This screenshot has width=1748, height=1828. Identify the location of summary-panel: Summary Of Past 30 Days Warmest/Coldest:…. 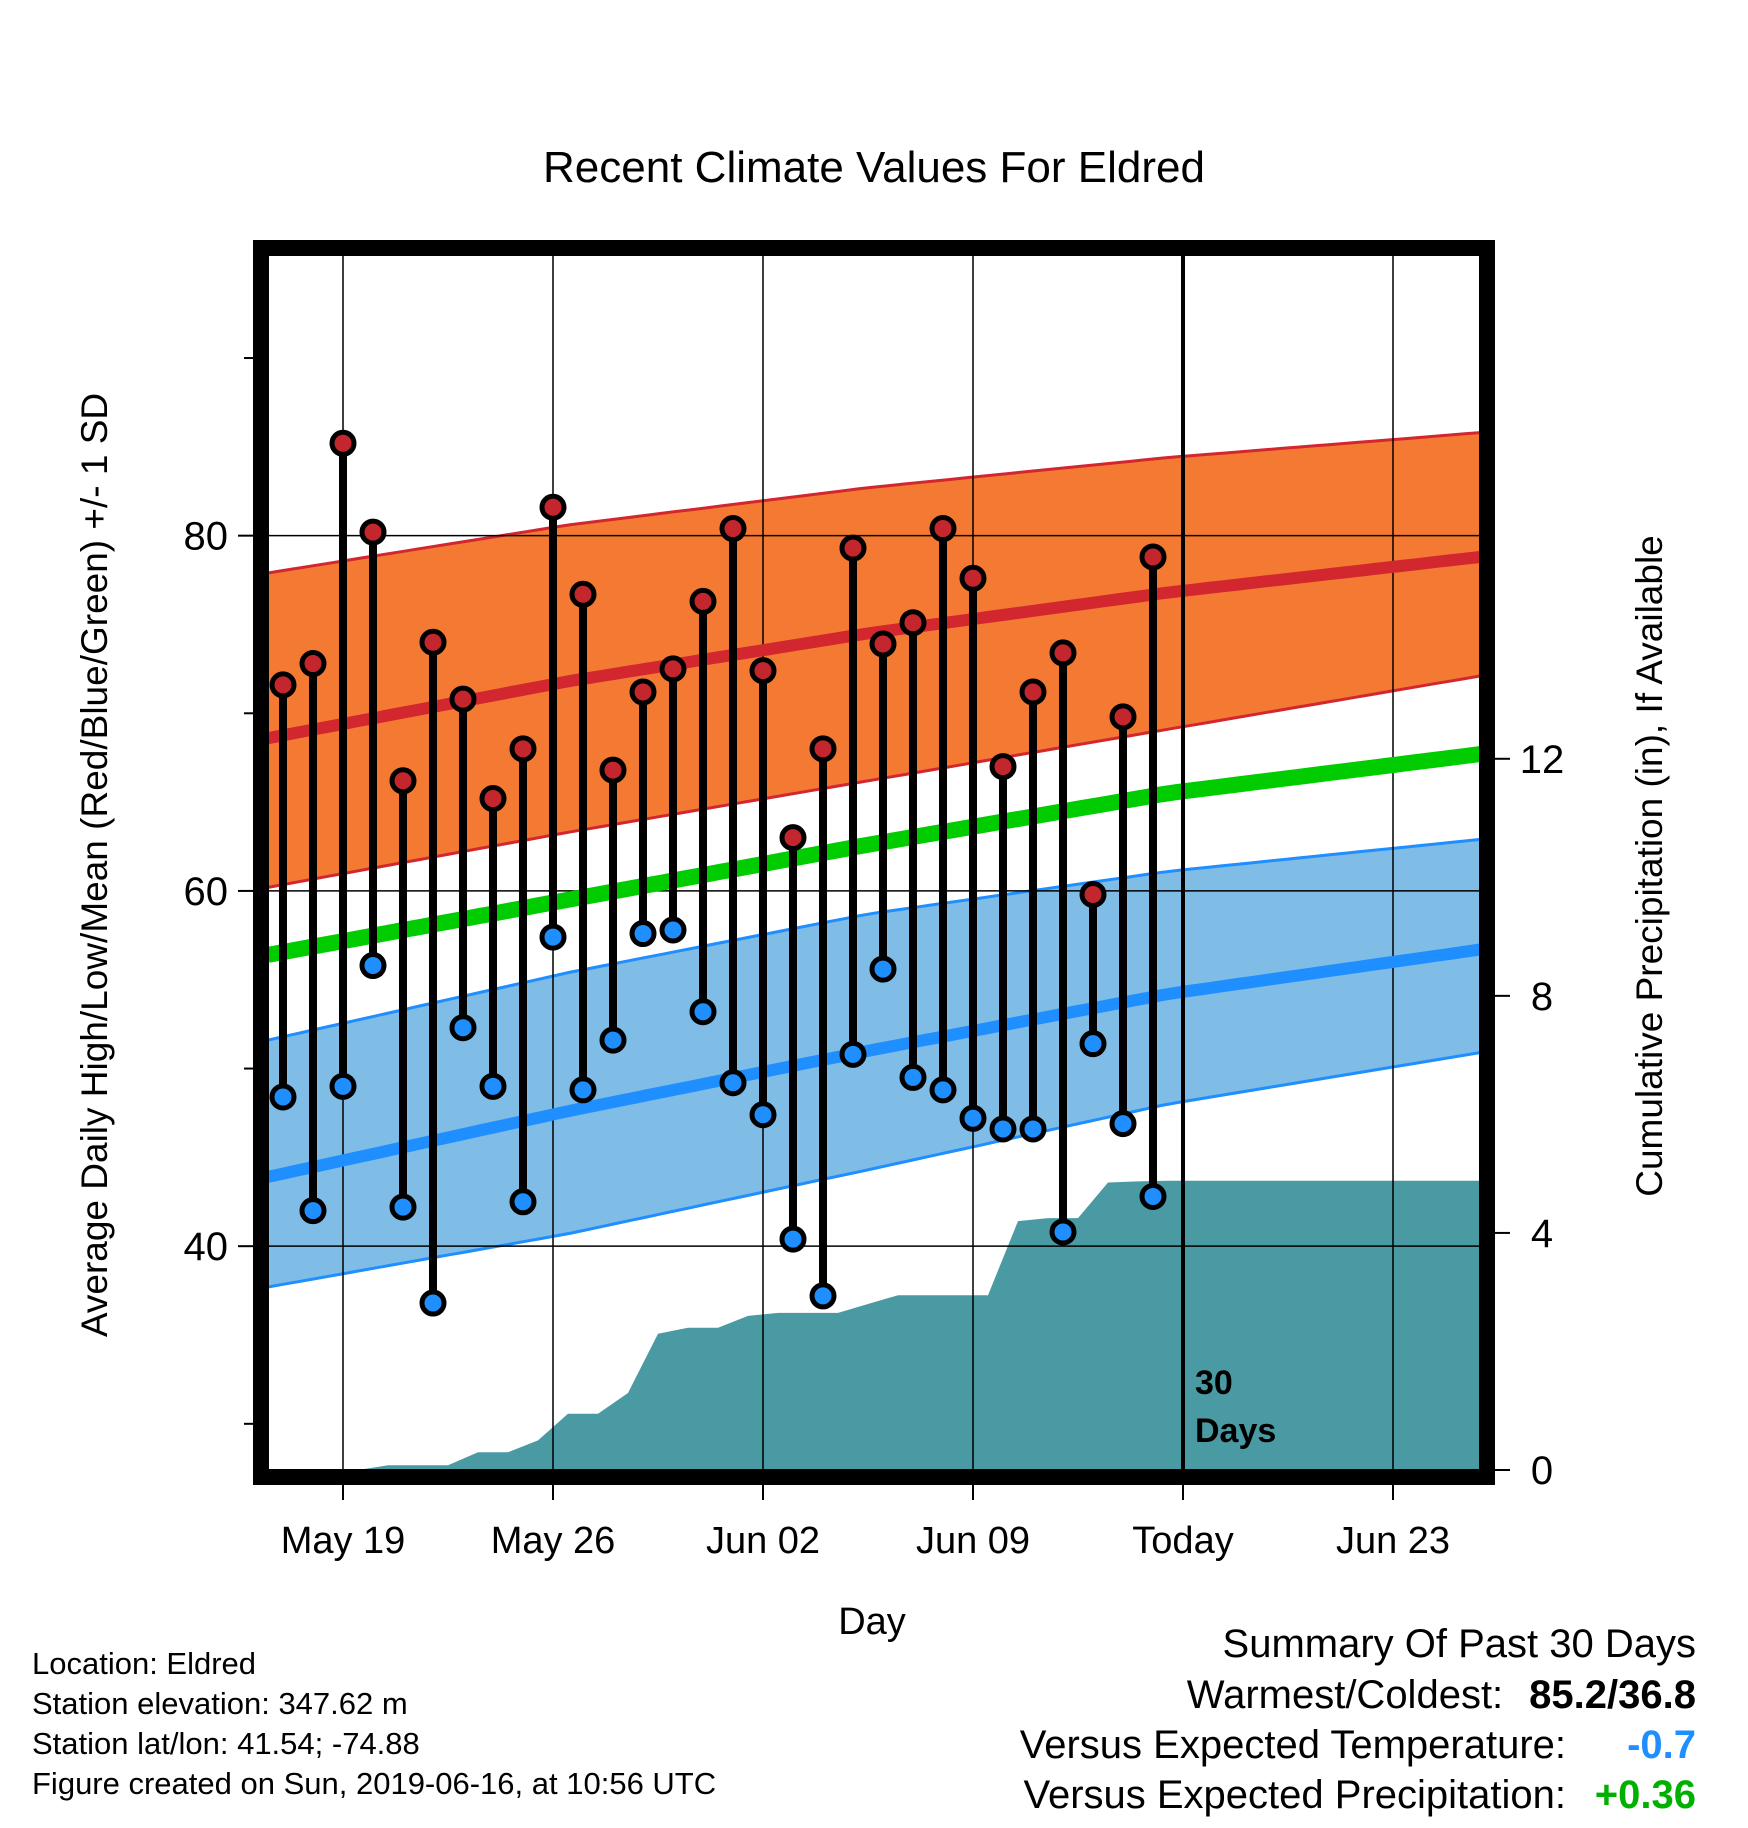
(1358, 1719).